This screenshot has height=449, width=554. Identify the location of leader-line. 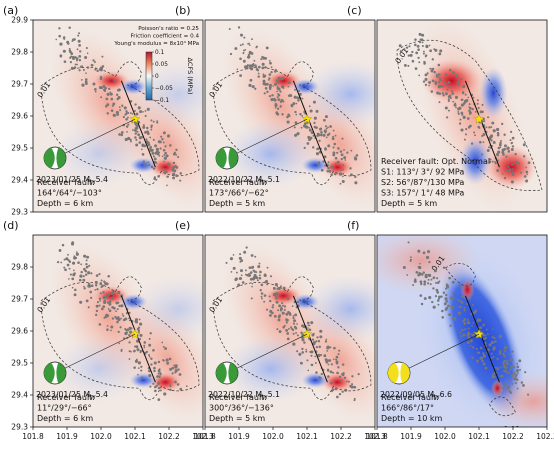
(267, 138).